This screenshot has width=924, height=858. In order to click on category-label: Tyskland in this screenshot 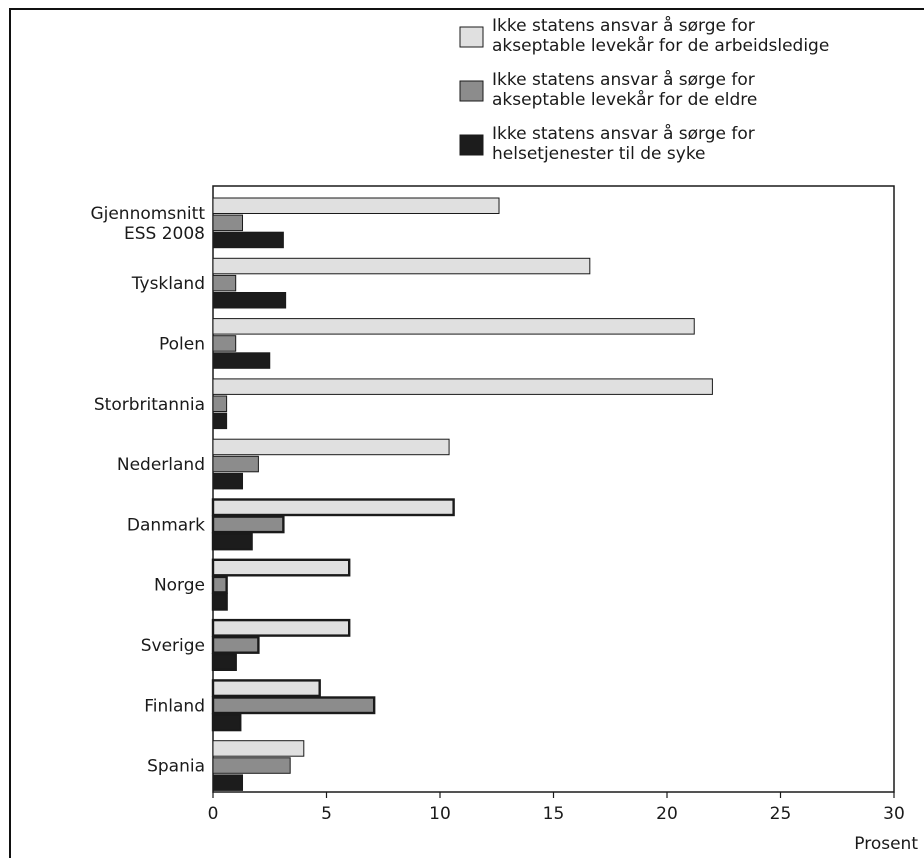, I will do `click(168, 284)`.